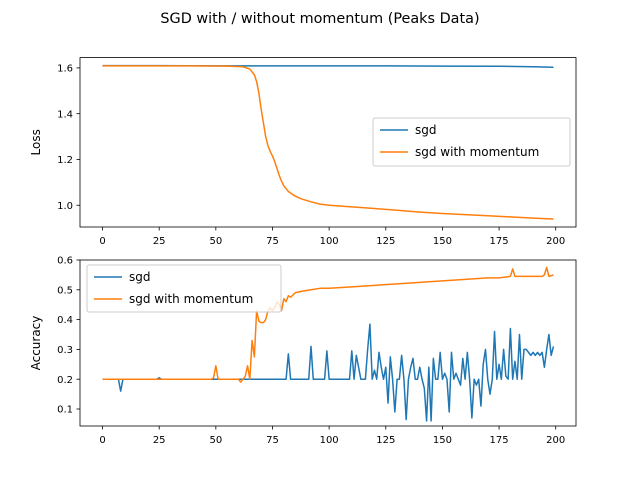 The width and height of the screenshot is (640, 480). I want to click on loss-x-tick-label: 25, so click(159, 241).